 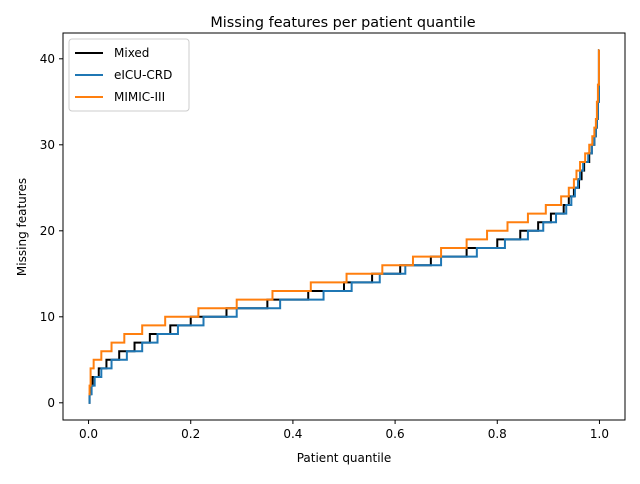 I want to click on x-axis-label: Patient quantile, so click(x=344, y=458).